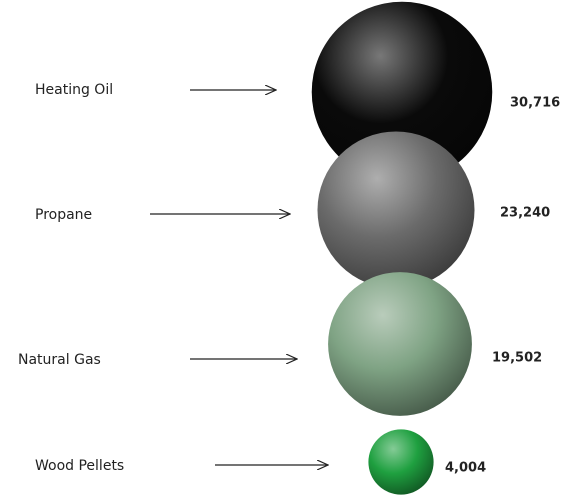 This screenshot has width=573, height=497. What do you see at coordinates (79, 466) in the screenshot?
I see `category-label: Wood Pellets` at bounding box center [79, 466].